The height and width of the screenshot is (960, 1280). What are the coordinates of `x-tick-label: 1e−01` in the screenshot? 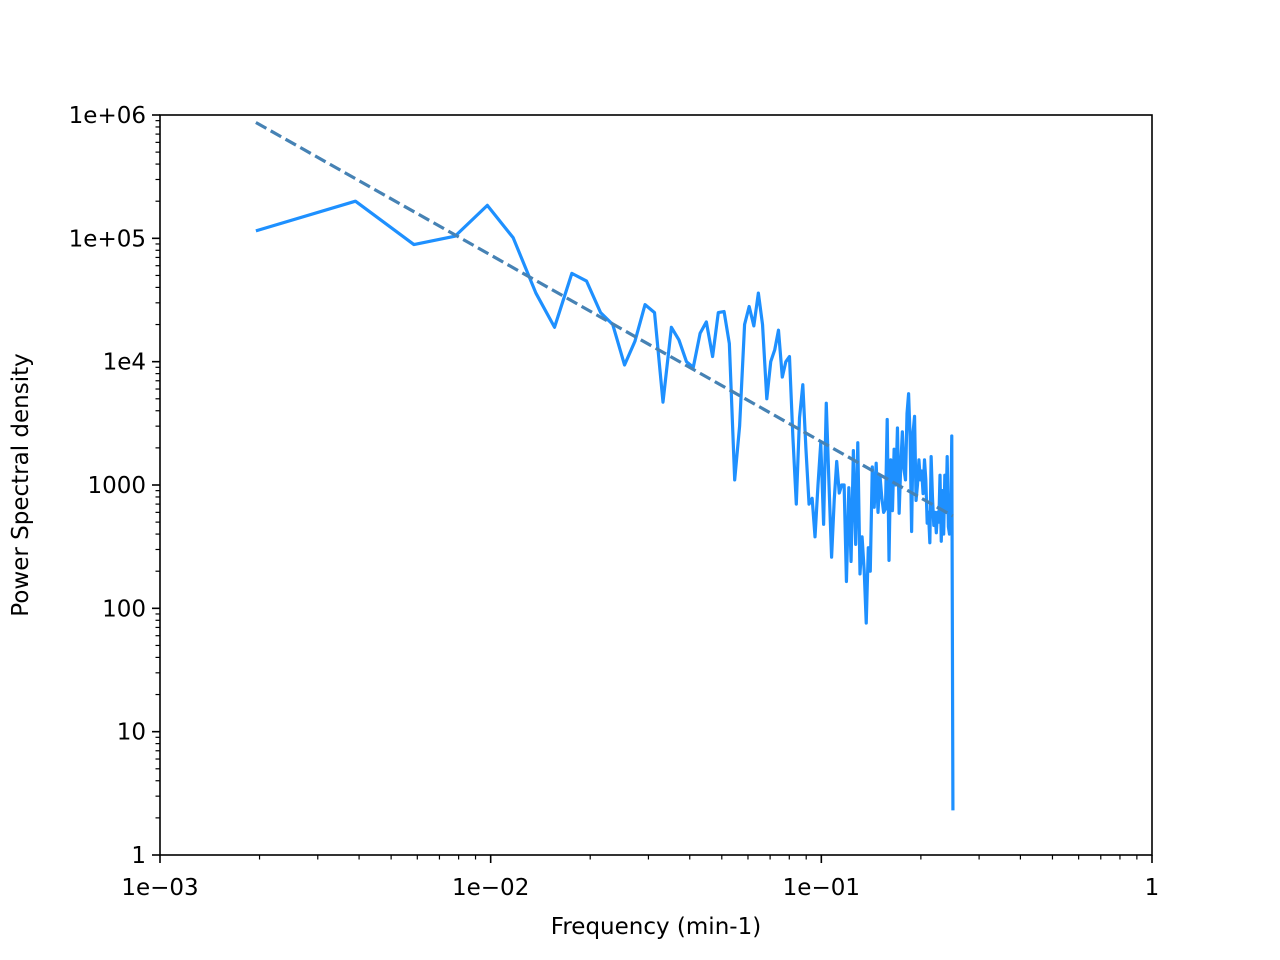 It's located at (821, 888).